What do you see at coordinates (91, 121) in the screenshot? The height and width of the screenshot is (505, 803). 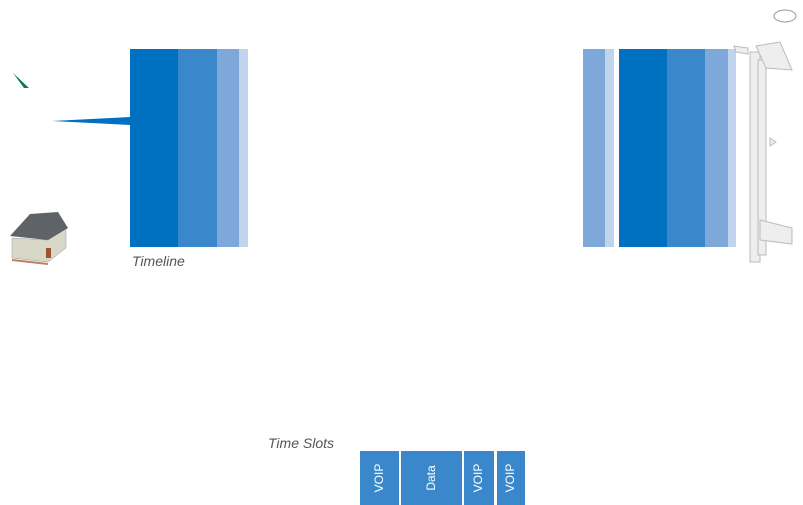 I see `signal-wedge` at bounding box center [91, 121].